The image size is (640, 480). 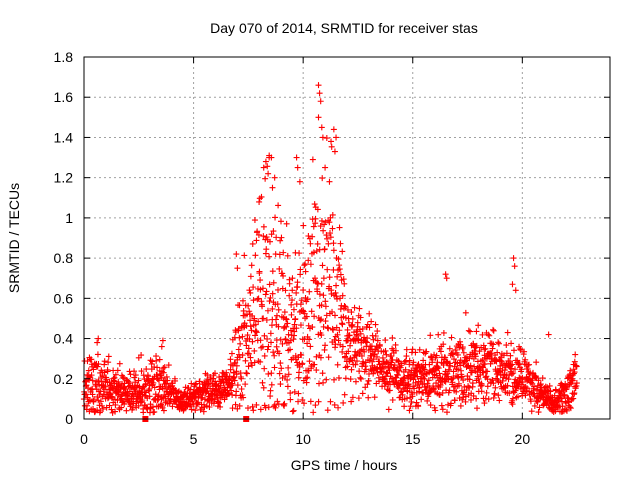 I want to click on y-tick-label: 1.2, so click(x=64, y=178).